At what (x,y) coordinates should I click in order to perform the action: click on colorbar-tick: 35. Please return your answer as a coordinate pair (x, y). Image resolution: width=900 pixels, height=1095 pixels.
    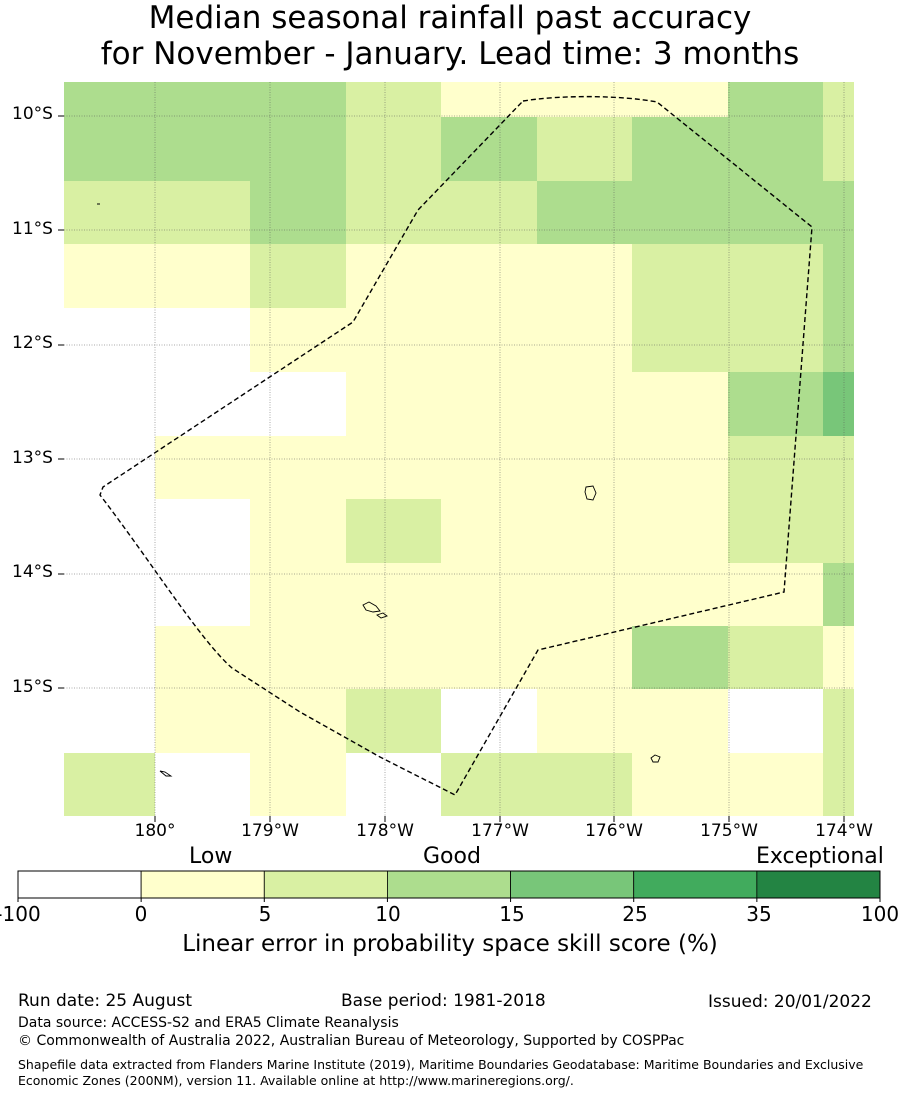
    Looking at the image, I should click on (759, 914).